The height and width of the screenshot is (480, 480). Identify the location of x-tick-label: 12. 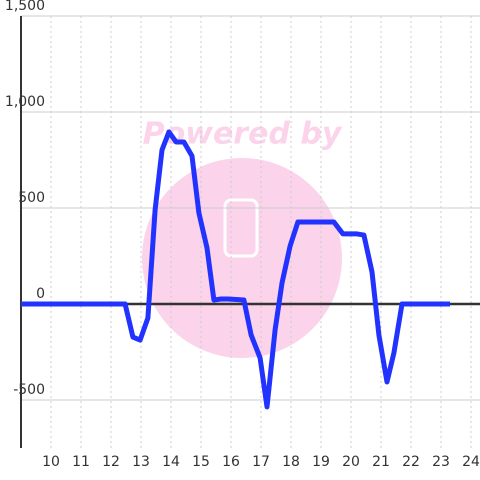
(111, 462).